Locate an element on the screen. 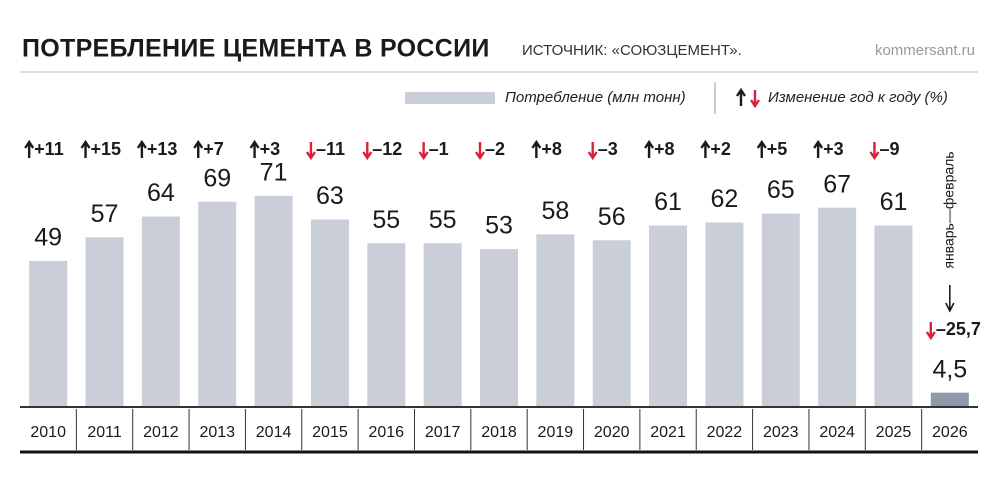  x-tick-label: 2017 is located at coordinates (443, 432).